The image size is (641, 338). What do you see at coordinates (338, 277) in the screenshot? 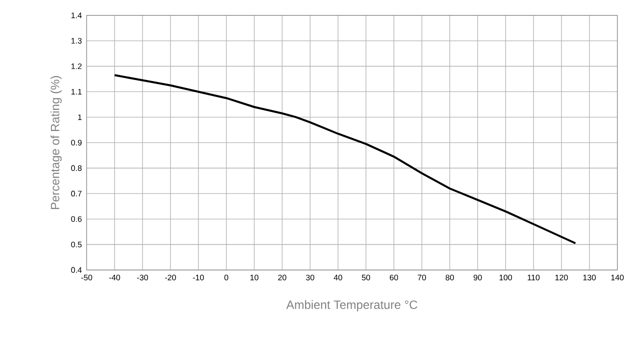
I see `x-tick-label: 40` at bounding box center [338, 277].